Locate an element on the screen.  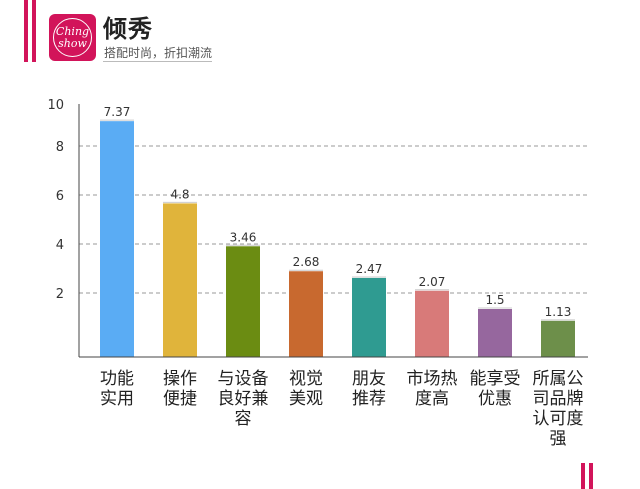
x-tick-label-line: 市场热 is located at coordinates (432, 379).